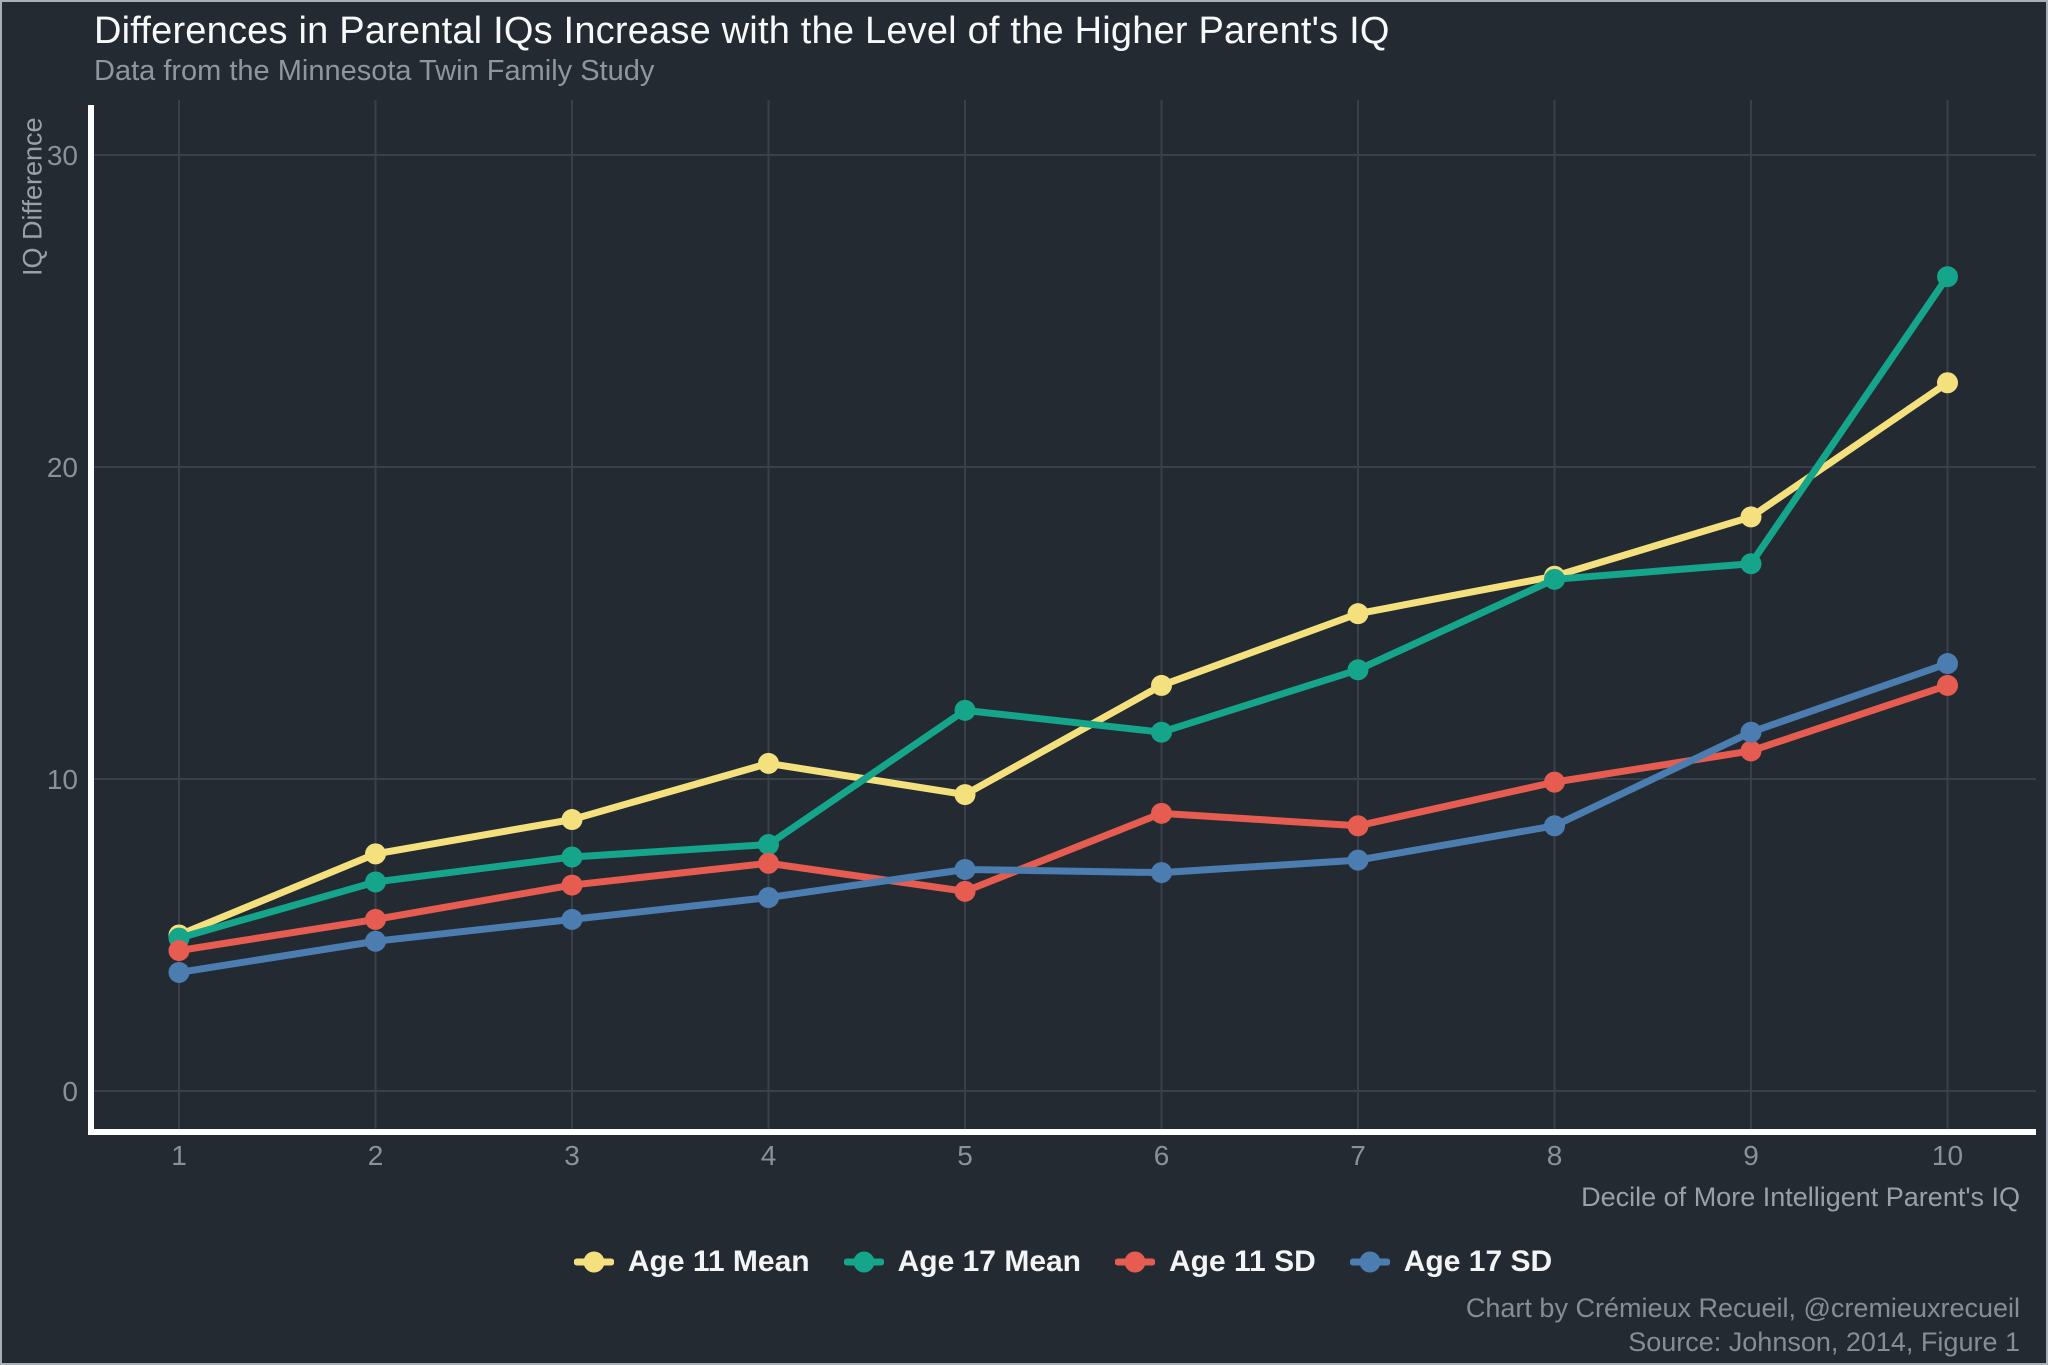  What do you see at coordinates (989, 1261) in the screenshot?
I see `legend-label-age-17-mean: Age 17 Mean` at bounding box center [989, 1261].